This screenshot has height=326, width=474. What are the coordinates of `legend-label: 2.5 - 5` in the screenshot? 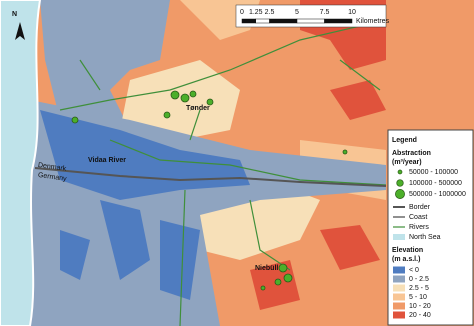 It's located at (419, 288).